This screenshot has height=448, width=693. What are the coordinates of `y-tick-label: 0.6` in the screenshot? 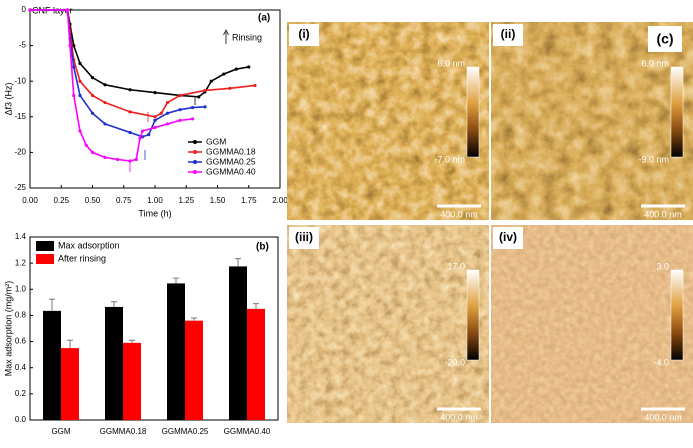 It's located at (21, 341).